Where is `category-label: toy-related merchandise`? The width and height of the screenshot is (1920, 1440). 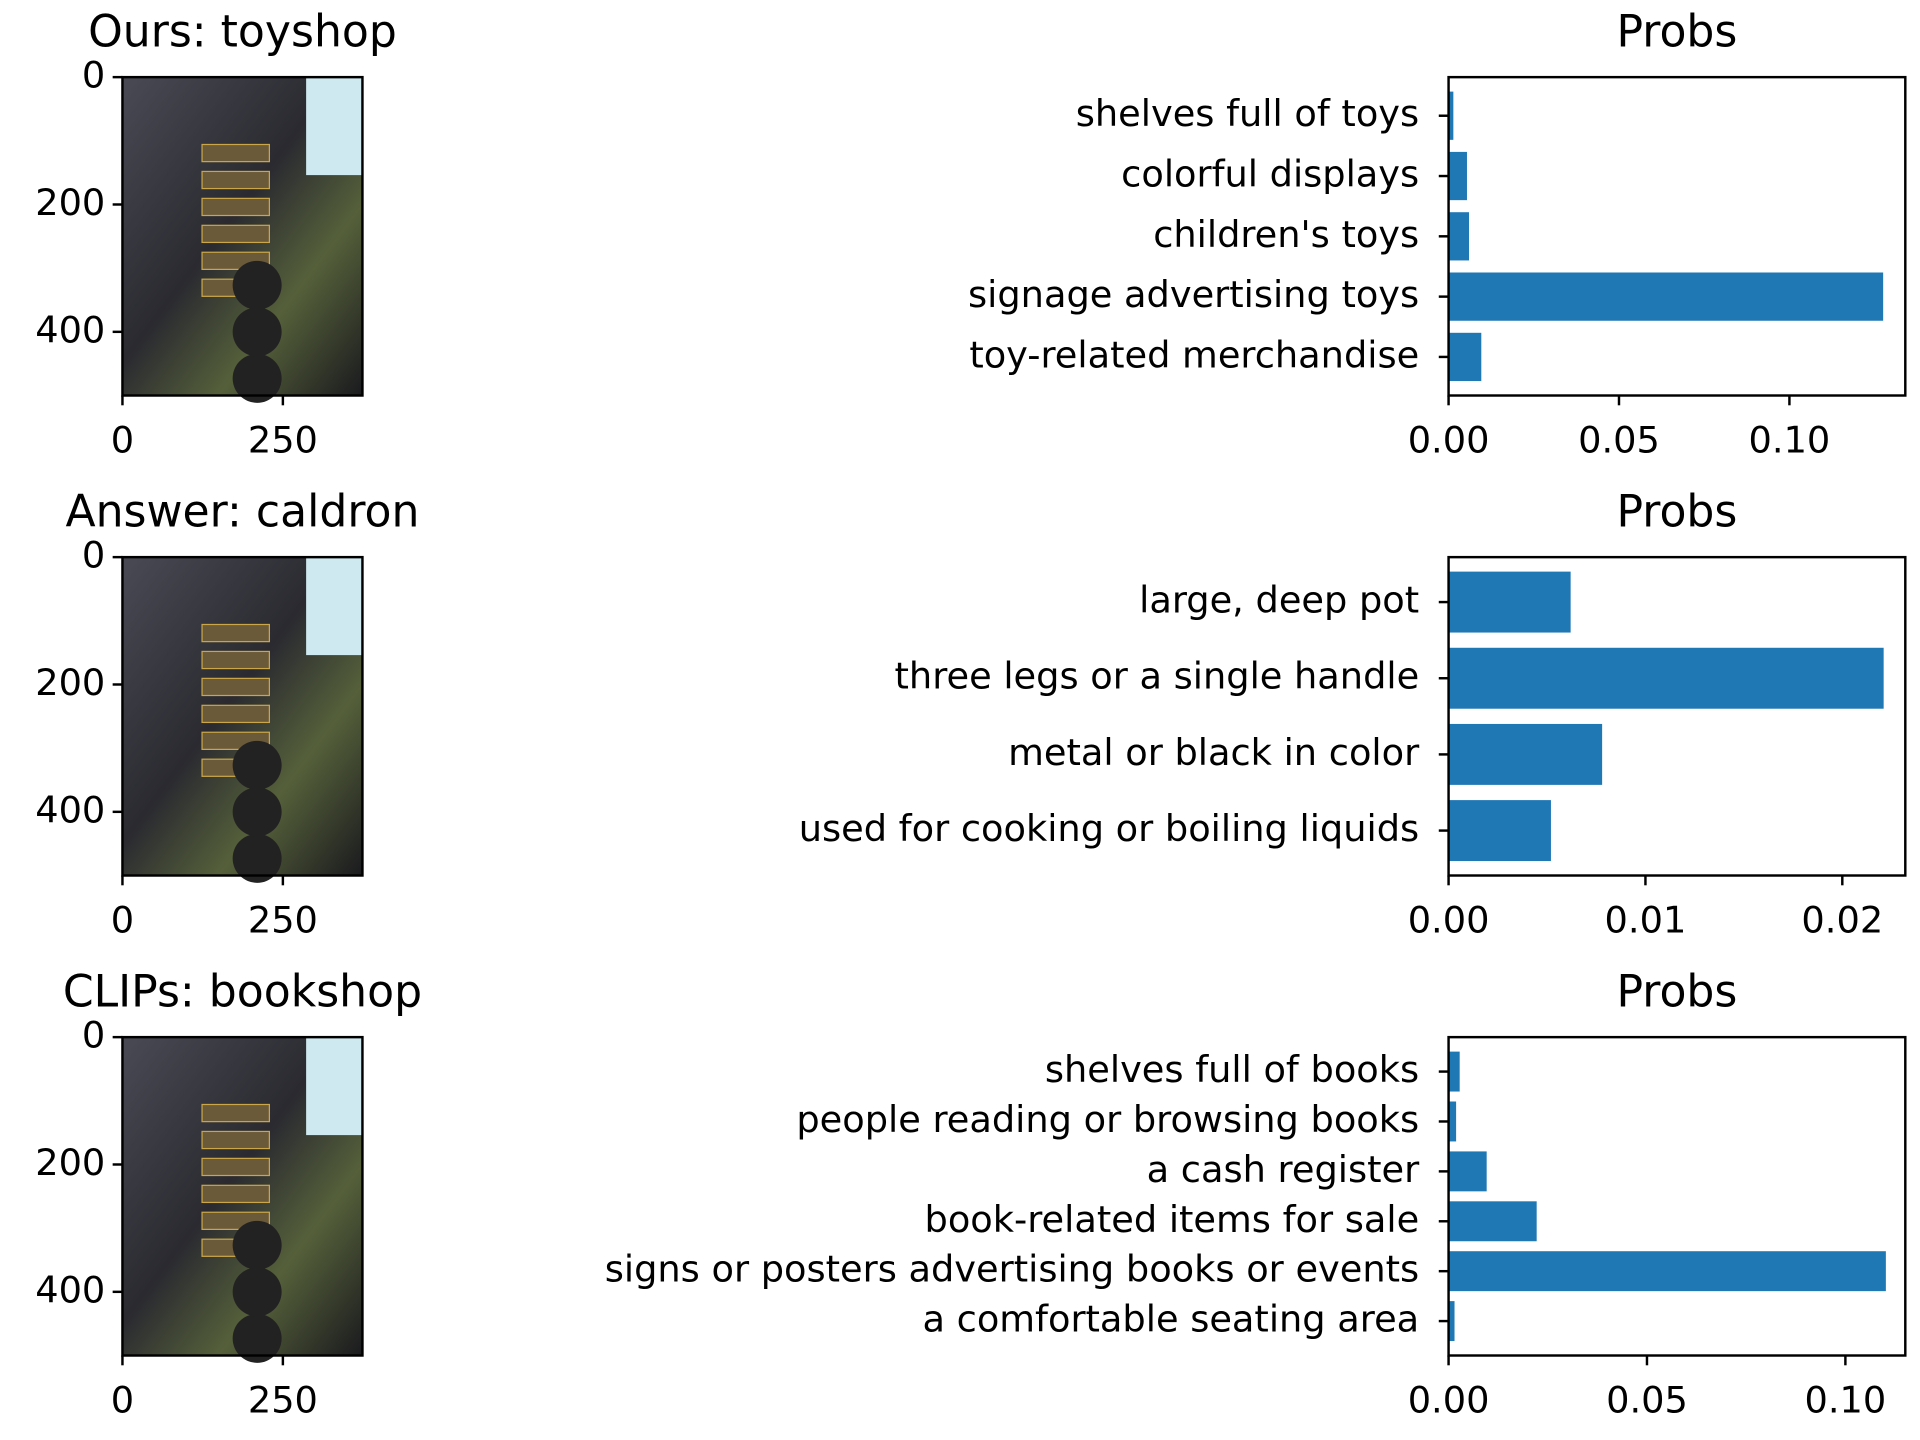
category-label: toy-related merchandise is located at coordinates (1194, 354).